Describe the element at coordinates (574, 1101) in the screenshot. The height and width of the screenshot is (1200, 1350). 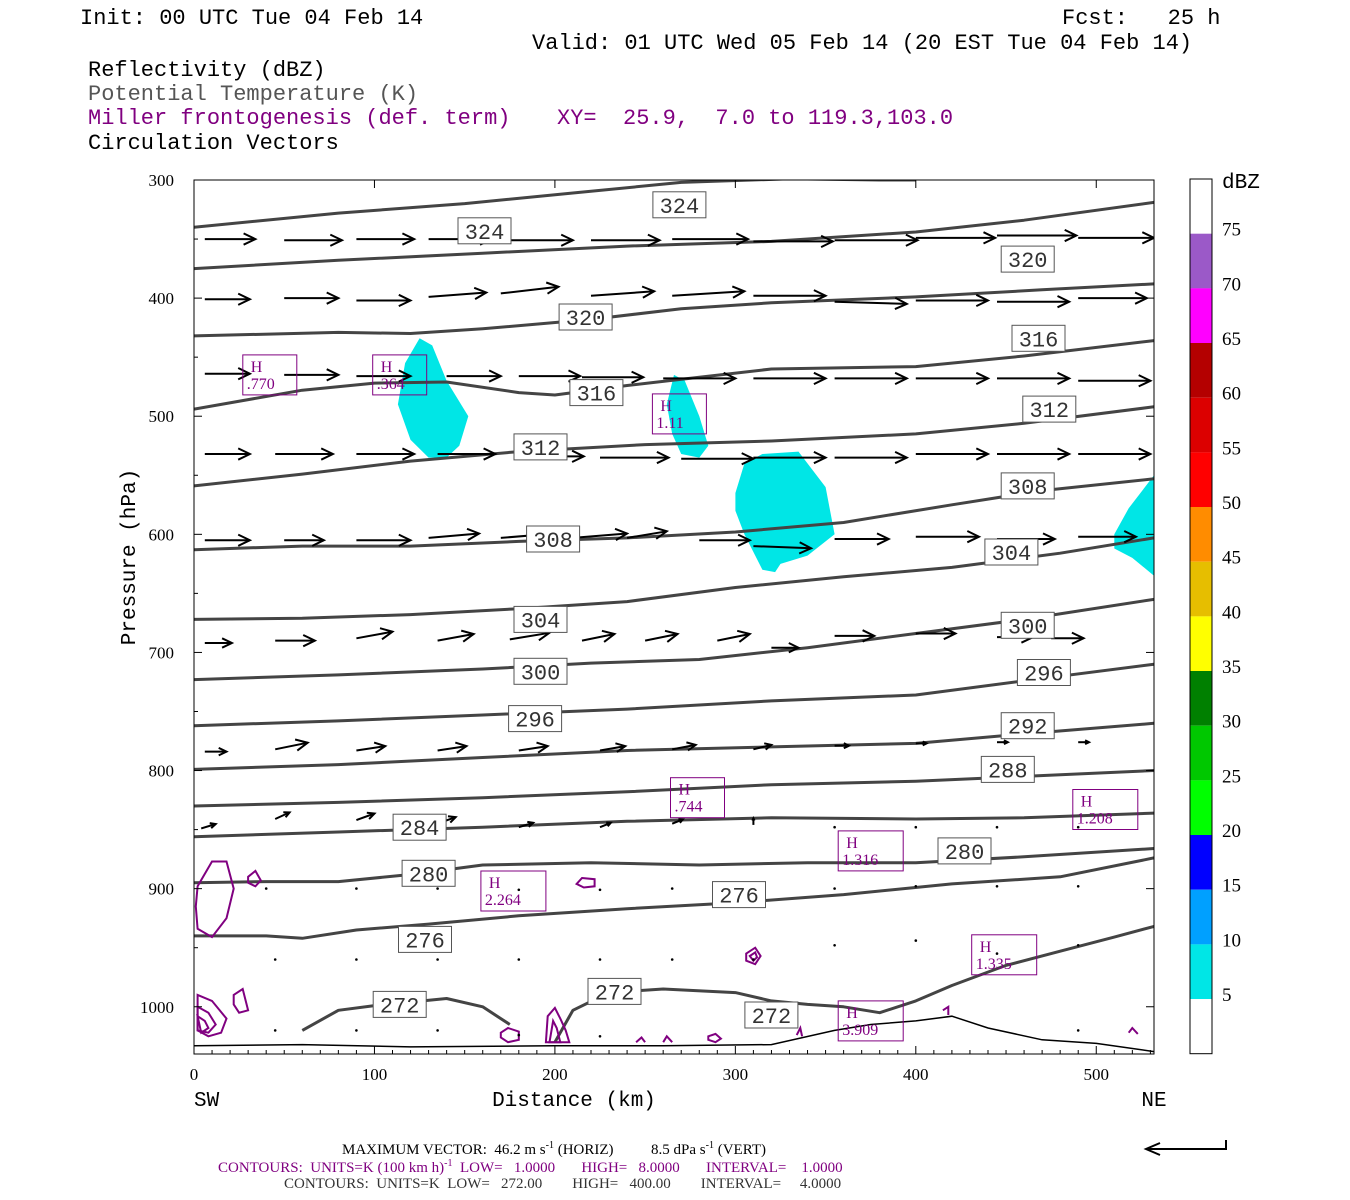
I see `x-axis-label: Distance (km)` at that location.